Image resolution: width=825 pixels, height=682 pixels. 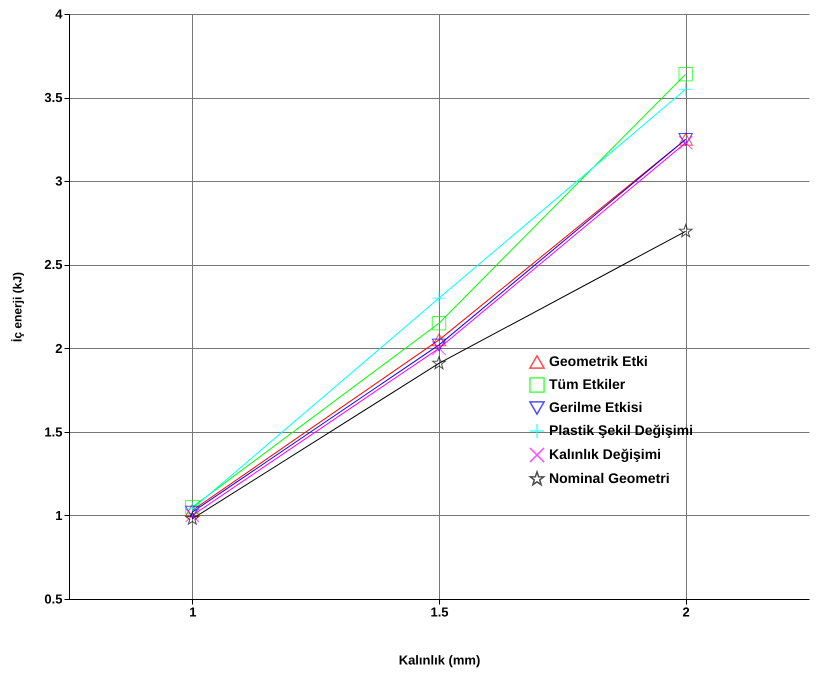 I want to click on legend-label: Tüm Etkiler, so click(x=587, y=384).